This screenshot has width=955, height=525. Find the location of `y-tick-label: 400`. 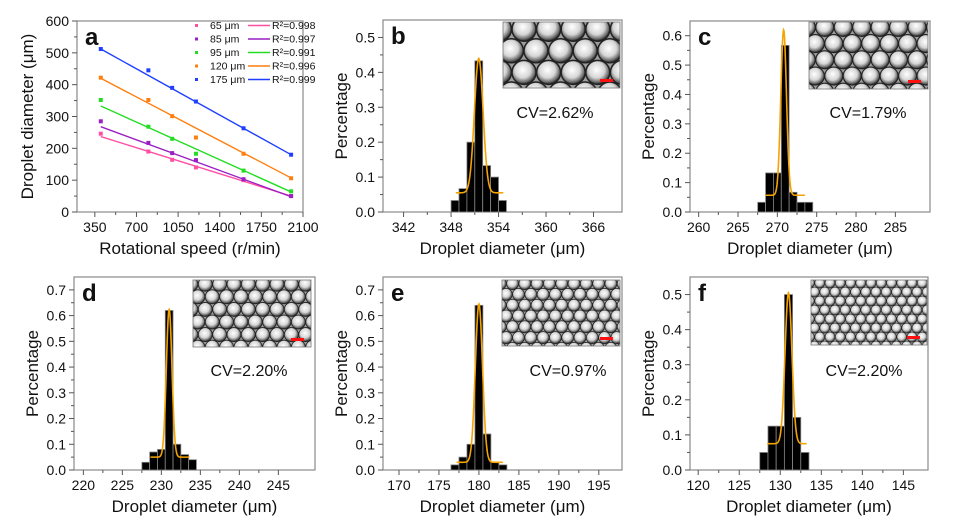

y-tick-label: 400 is located at coordinates (58, 85).